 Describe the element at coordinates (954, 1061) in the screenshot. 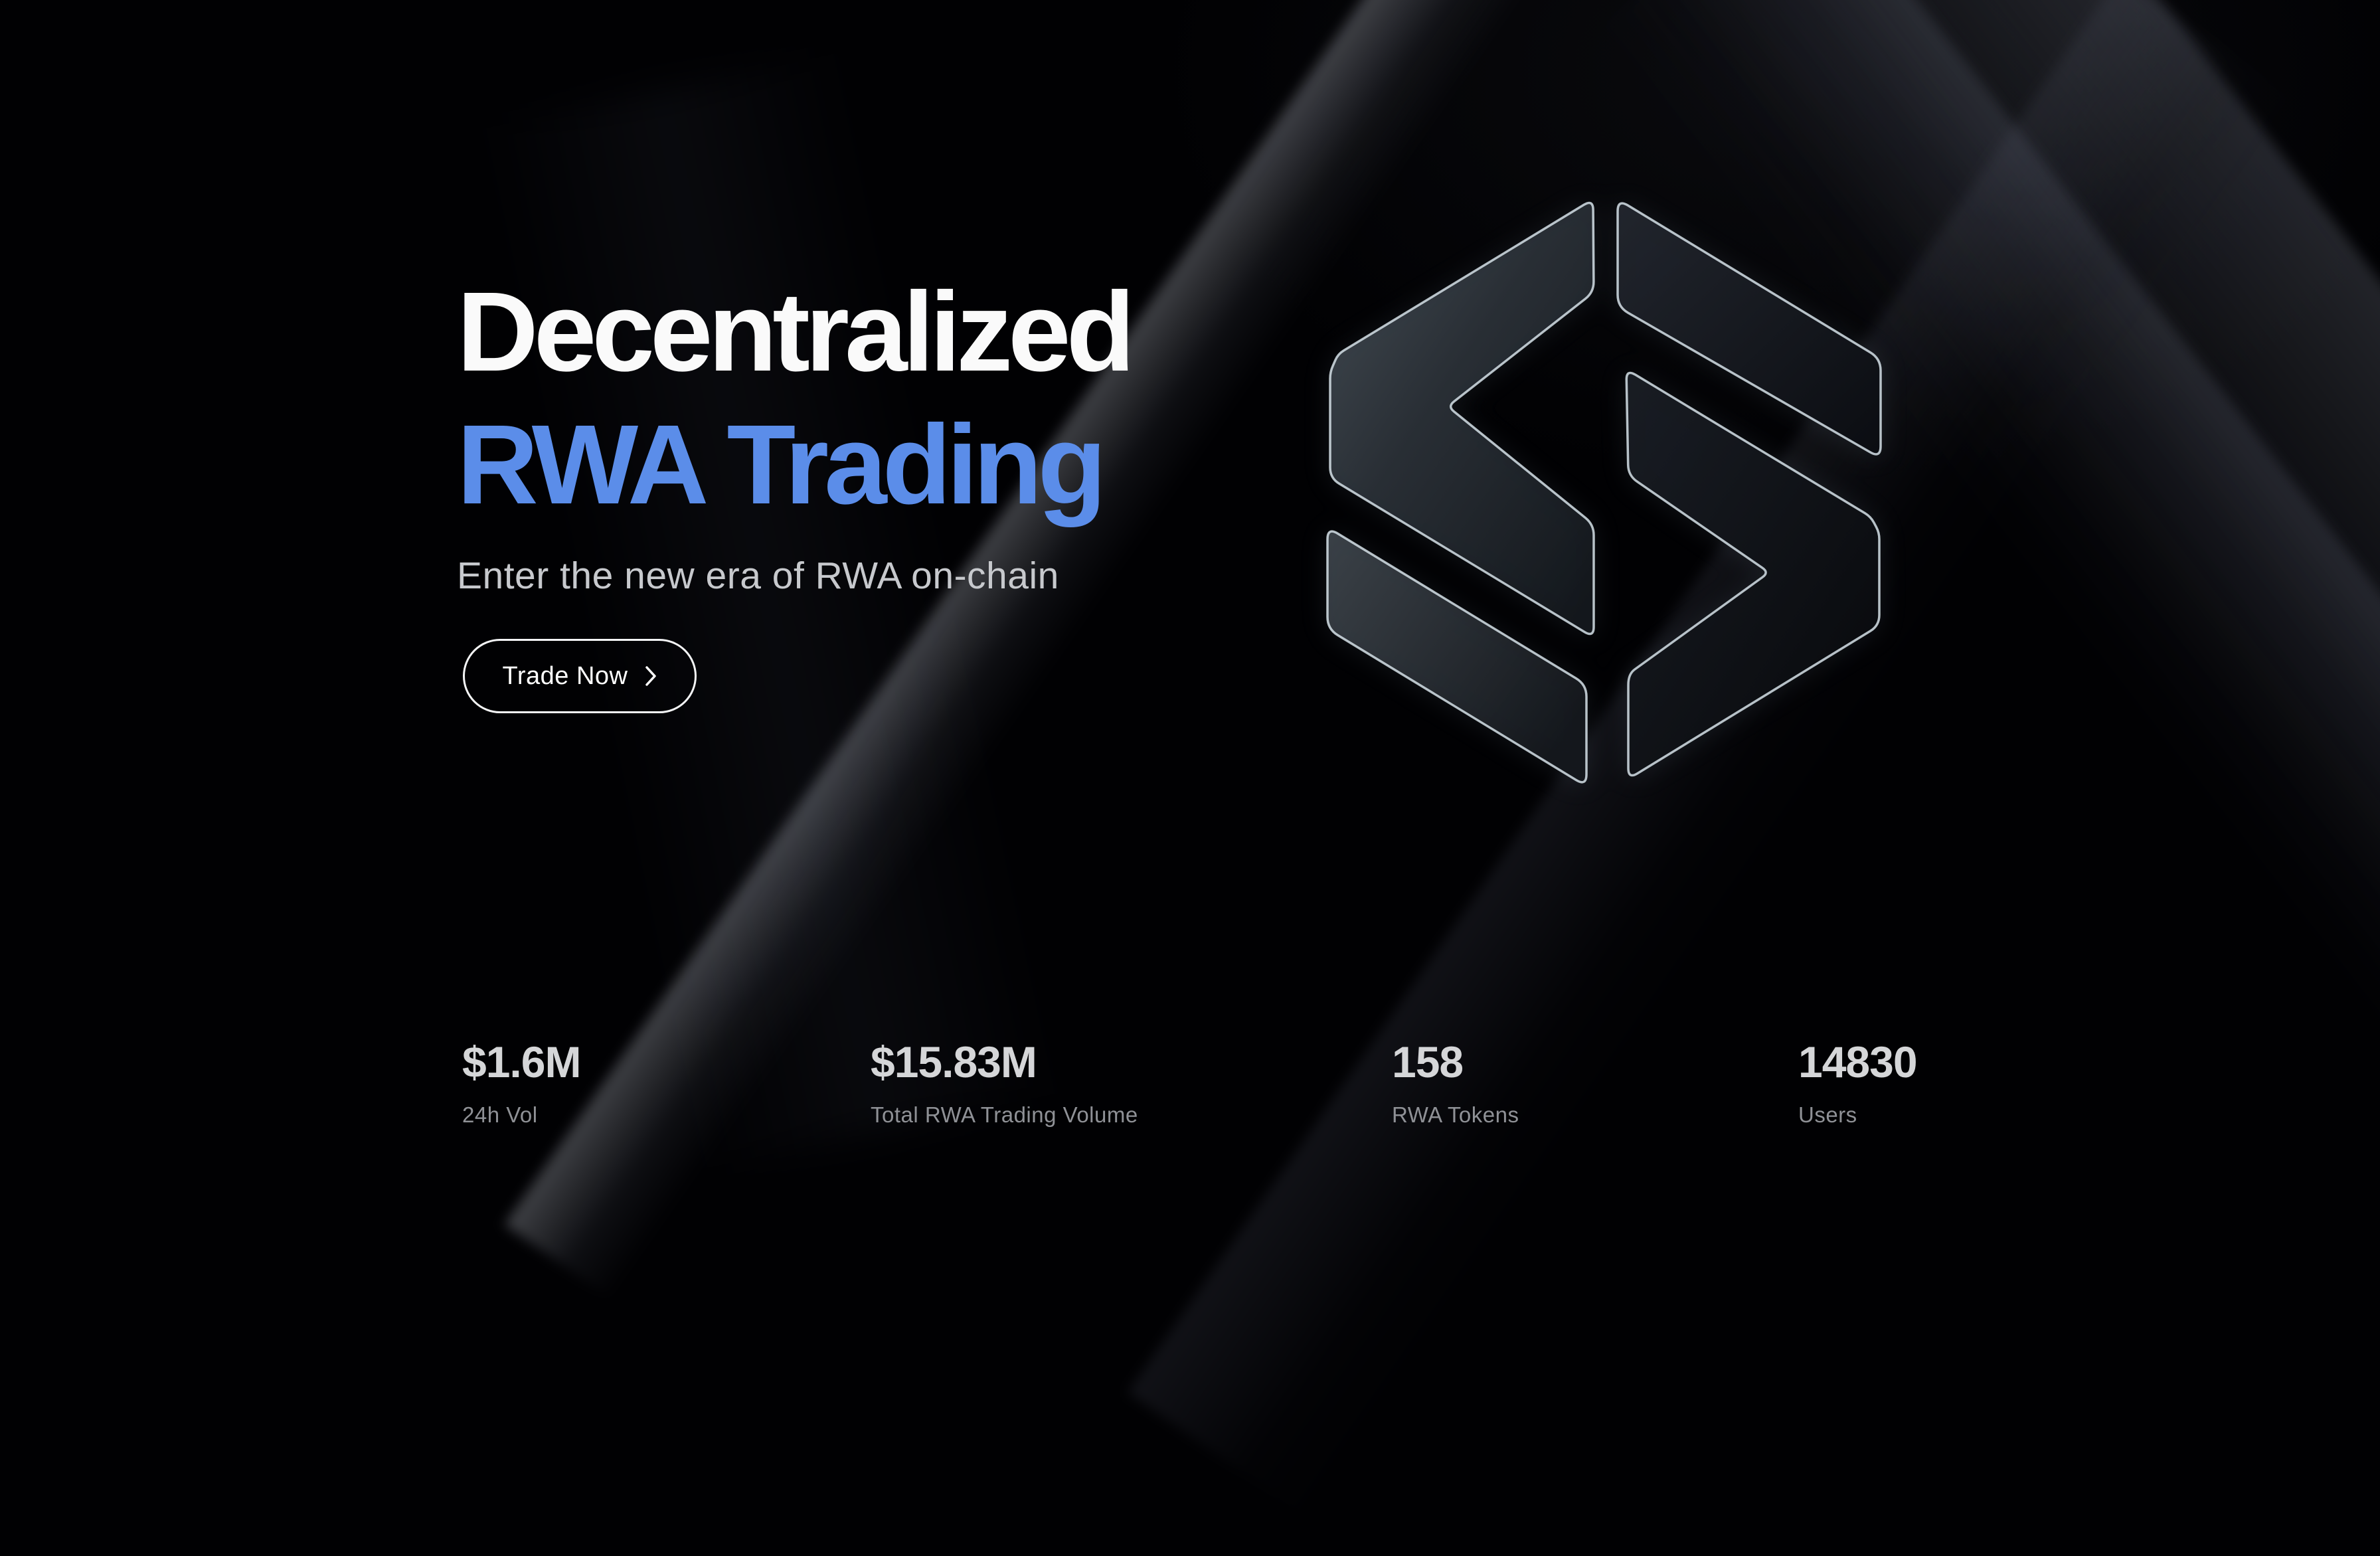

I see `stat-value: $15.83M` at that location.